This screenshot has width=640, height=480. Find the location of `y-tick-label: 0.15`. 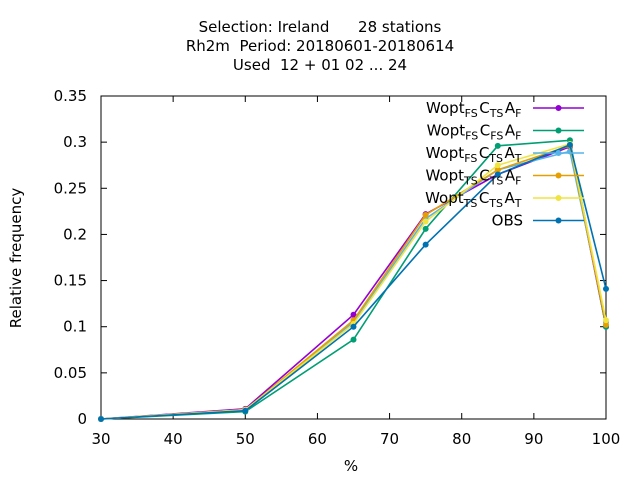

y-tick-label: 0.15 is located at coordinates (70, 281).